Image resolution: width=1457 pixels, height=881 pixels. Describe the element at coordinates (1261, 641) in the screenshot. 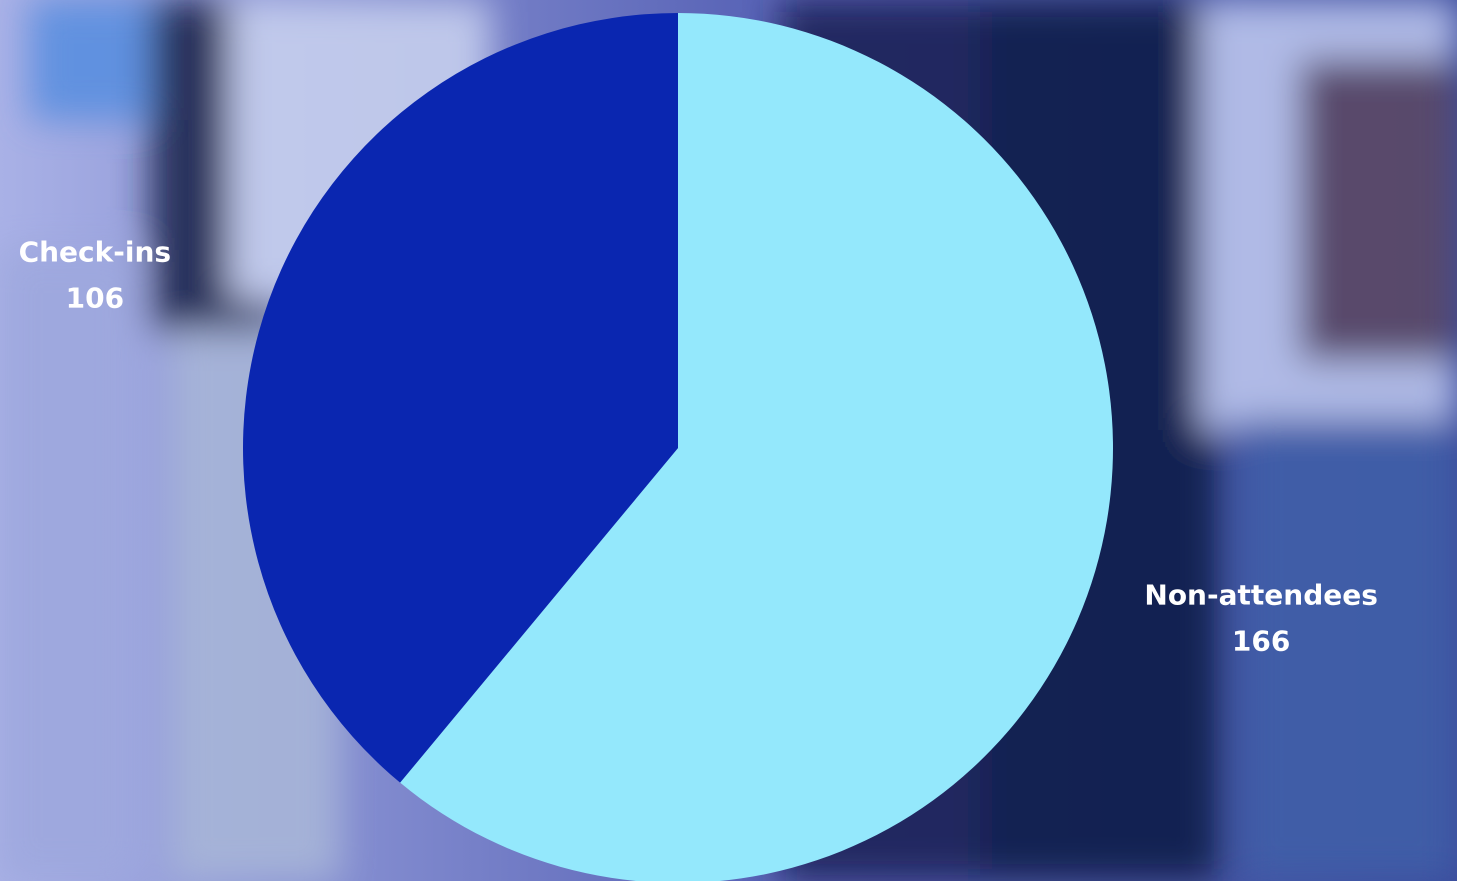

I see `slice-value: 166` at that location.